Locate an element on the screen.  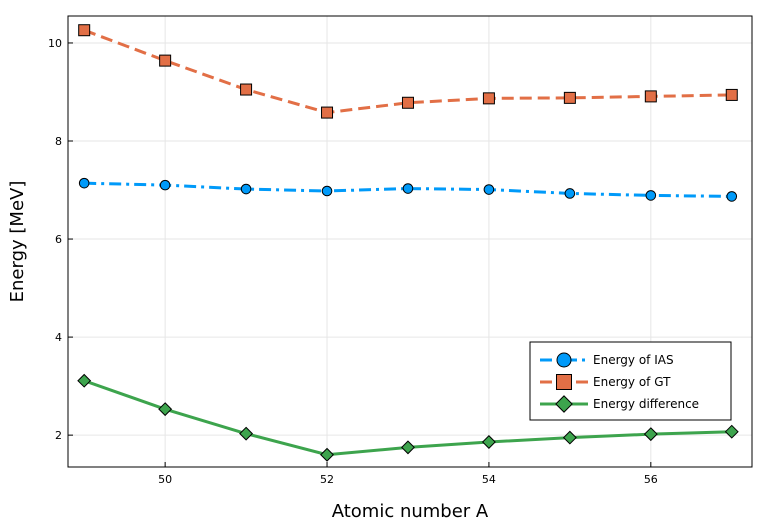
x-tick-label: 52 is located at coordinates (327, 479).